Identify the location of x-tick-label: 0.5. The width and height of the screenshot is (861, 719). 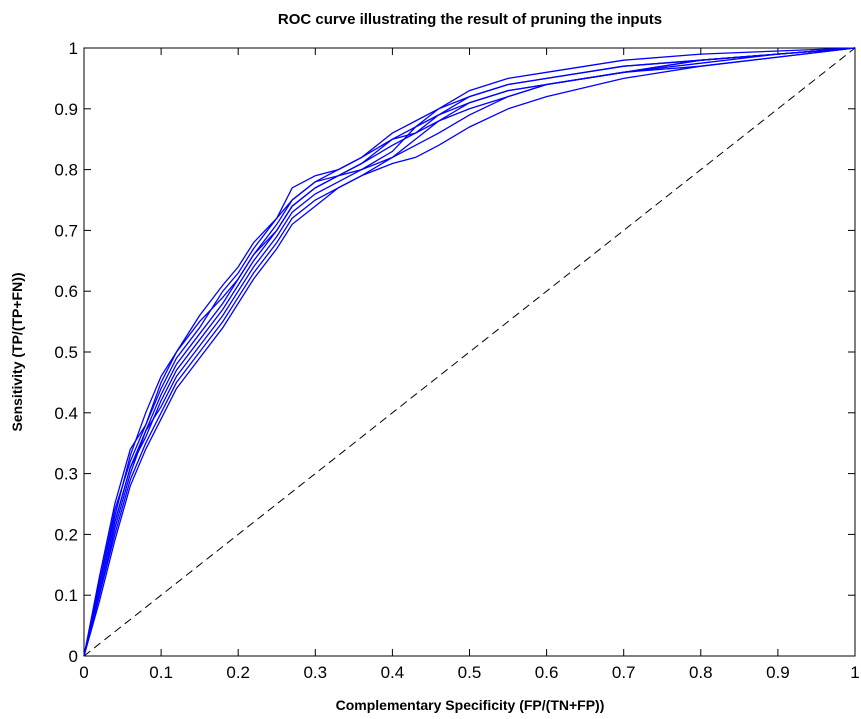
(470, 672).